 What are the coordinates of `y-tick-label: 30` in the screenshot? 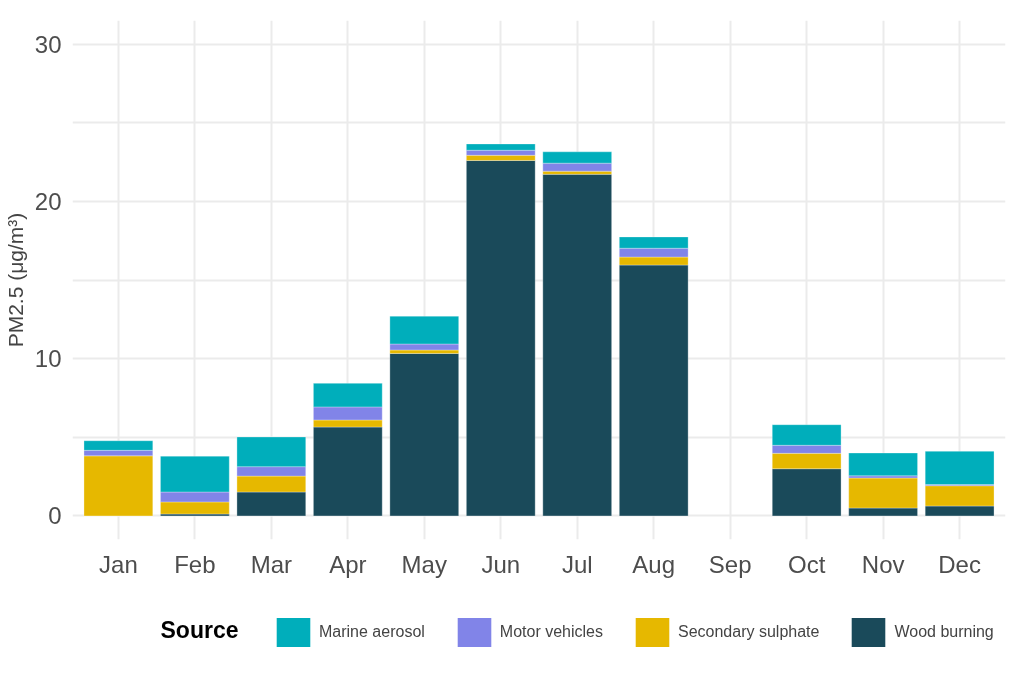 It's located at (48, 44).